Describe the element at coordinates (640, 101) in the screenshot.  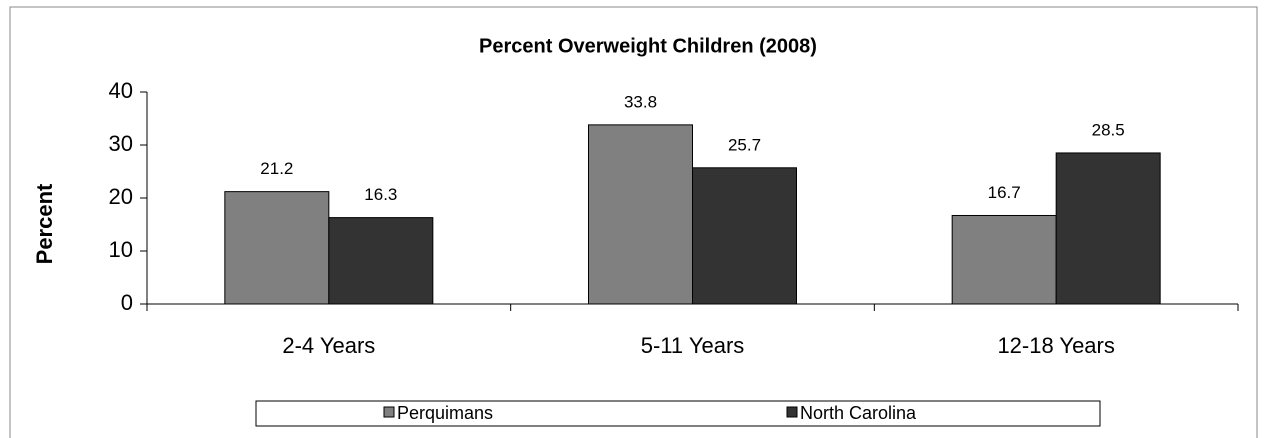
I see `value-label: 33.8` at that location.